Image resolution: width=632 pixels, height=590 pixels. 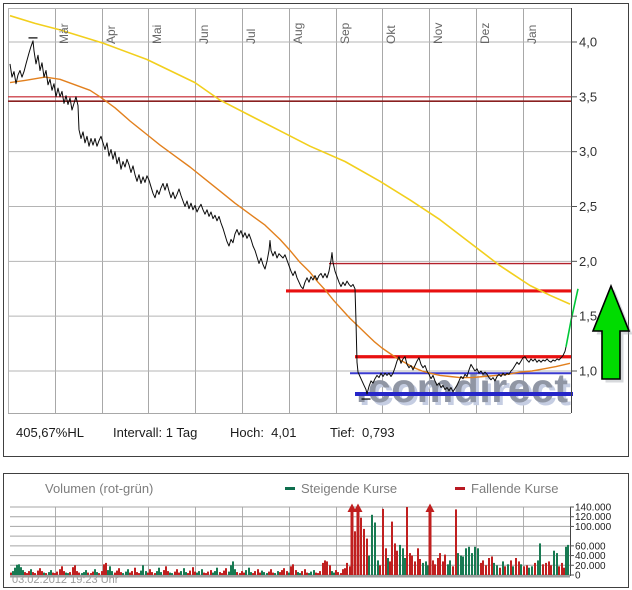 What do you see at coordinates (204, 34) in the screenshot?
I see `svg-text: Jun` at bounding box center [204, 34].